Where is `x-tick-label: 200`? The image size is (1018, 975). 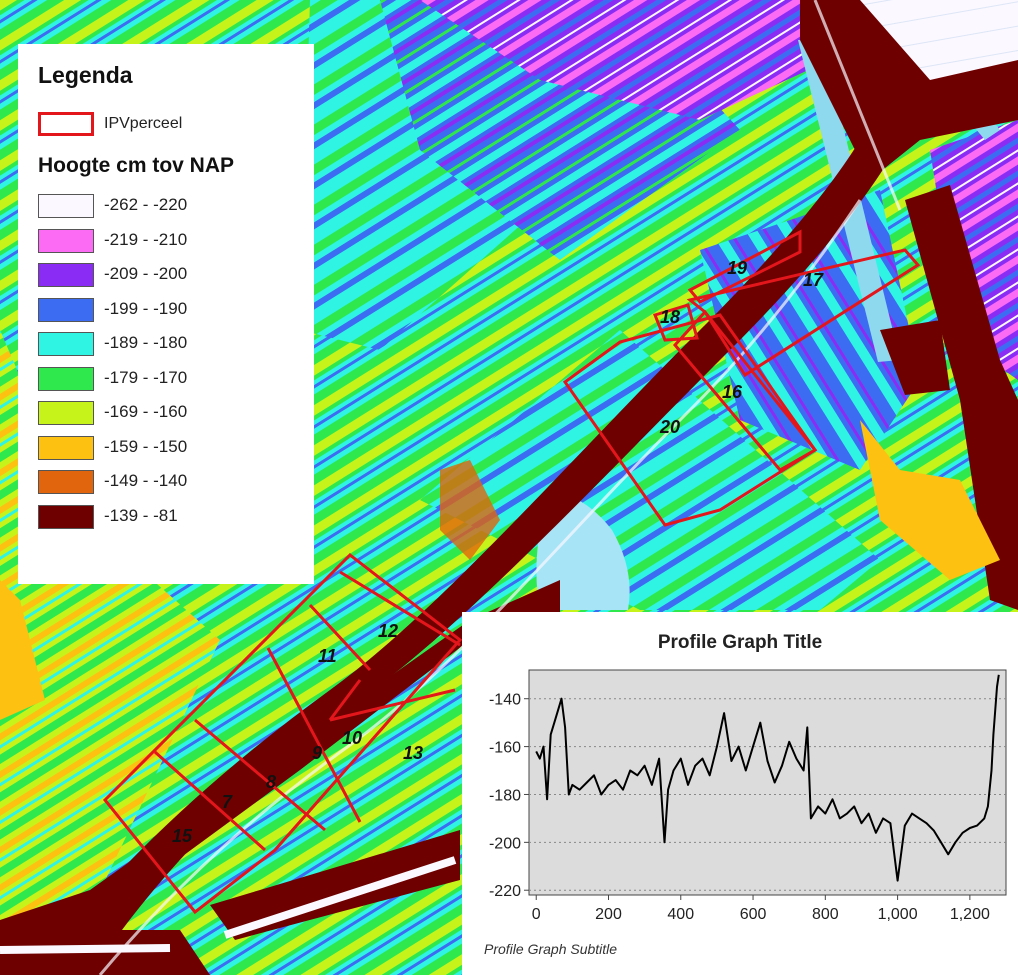
x-tick-label: 200 is located at coordinates (608, 914).